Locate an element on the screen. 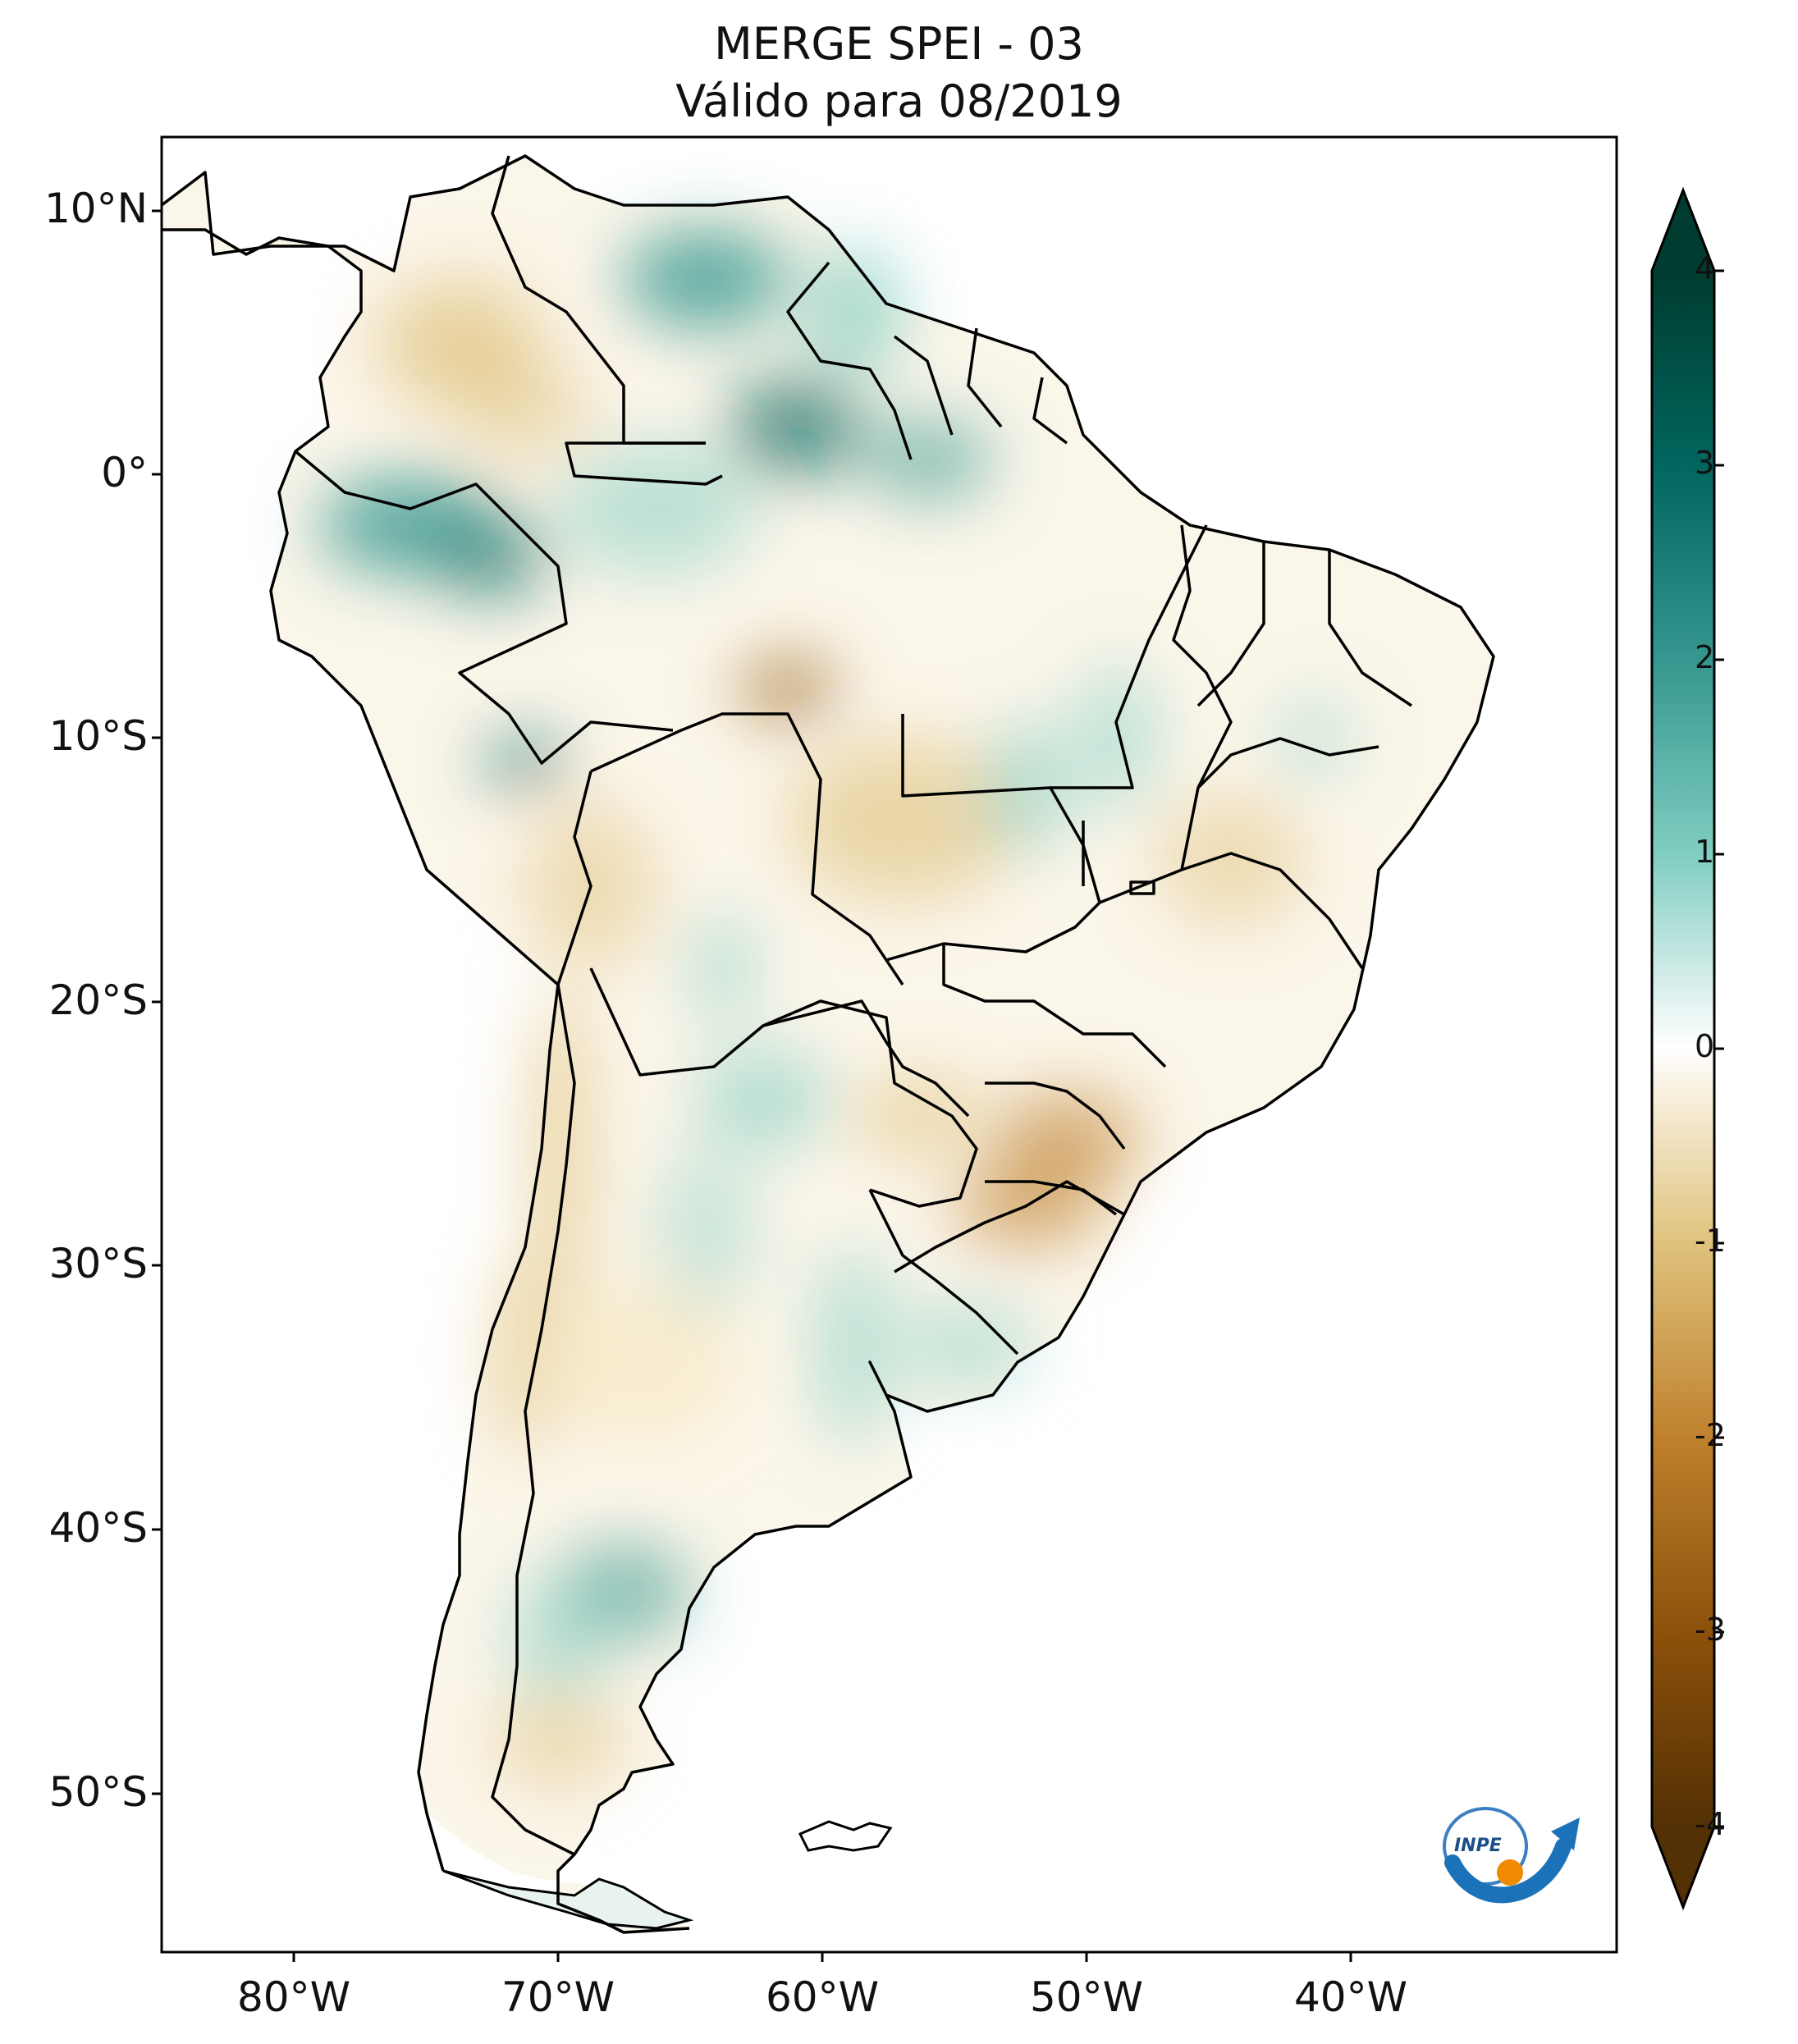  falkland-islands is located at coordinates (845, 1836).